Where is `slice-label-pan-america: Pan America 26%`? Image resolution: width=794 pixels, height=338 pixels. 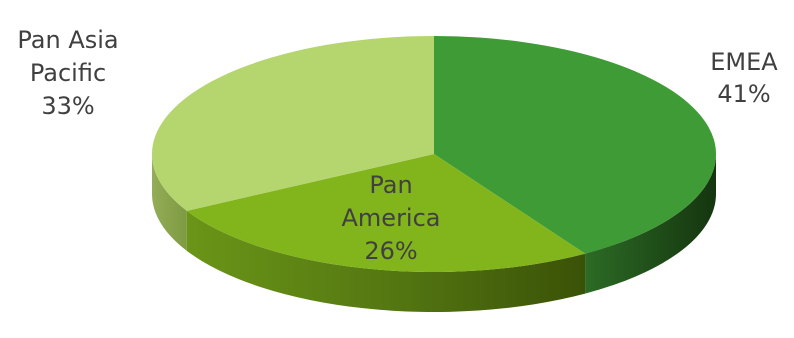 slice-label-pan-america: Pan America 26% is located at coordinates (391, 218).